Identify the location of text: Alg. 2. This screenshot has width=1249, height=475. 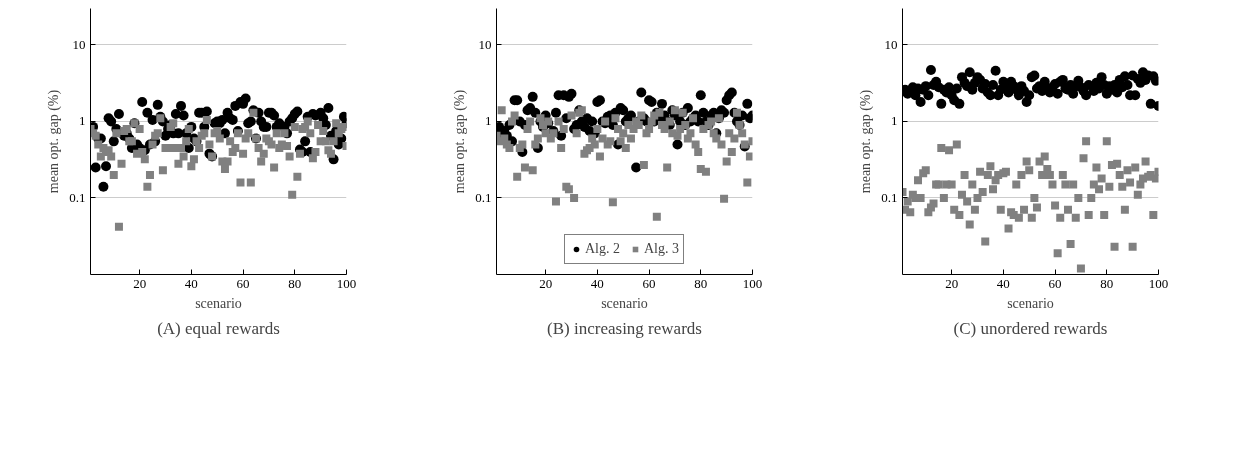
(602, 249).